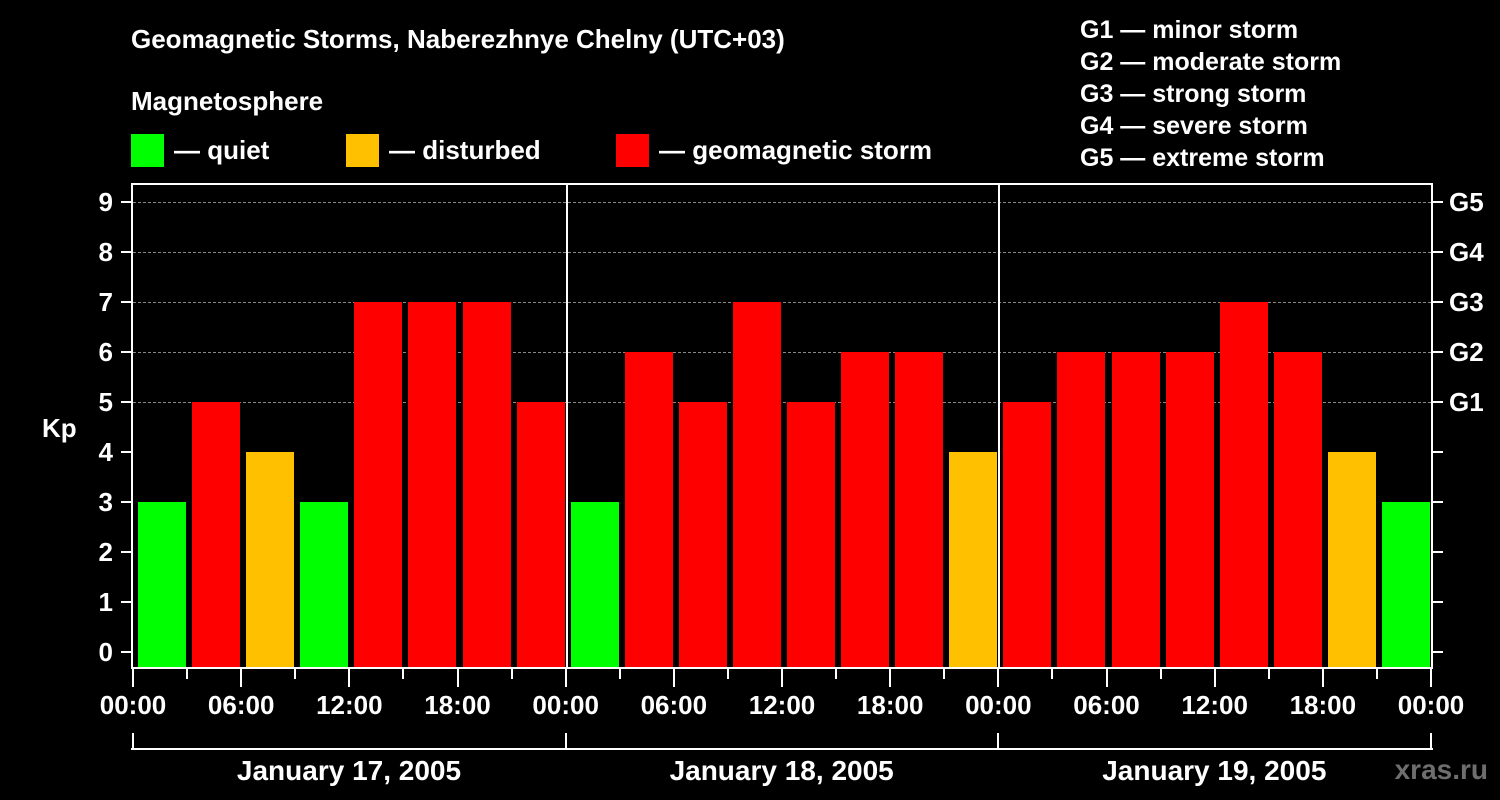 Image resolution: width=1500 pixels, height=800 pixels. I want to click on day-label: January 19, 2005, so click(1214, 770).